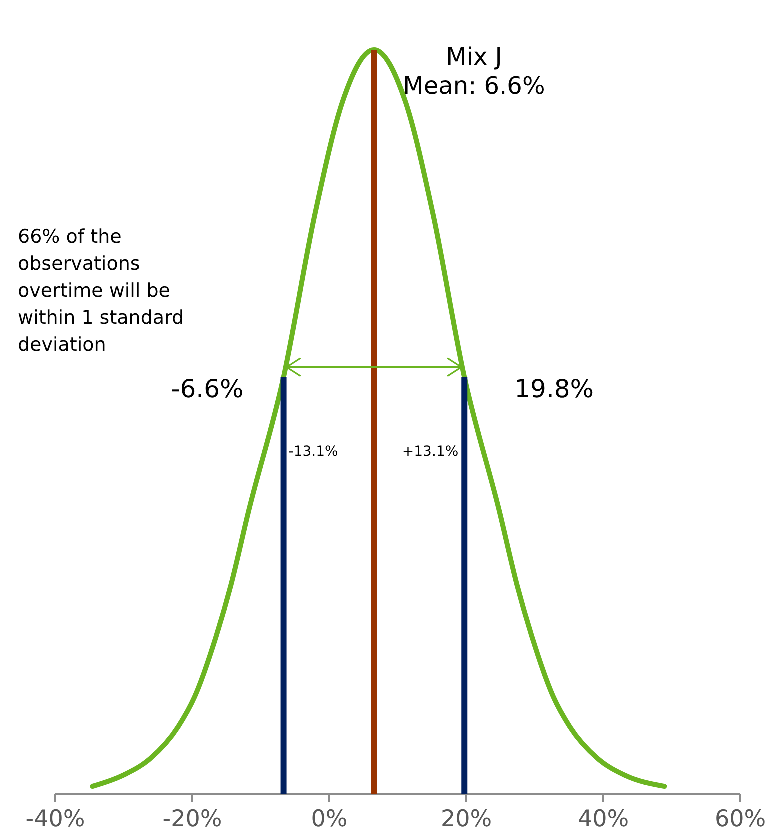 The width and height of the screenshot is (780, 839). What do you see at coordinates (207, 389) in the screenshot?
I see `ref-line-label: -6.6%` at bounding box center [207, 389].